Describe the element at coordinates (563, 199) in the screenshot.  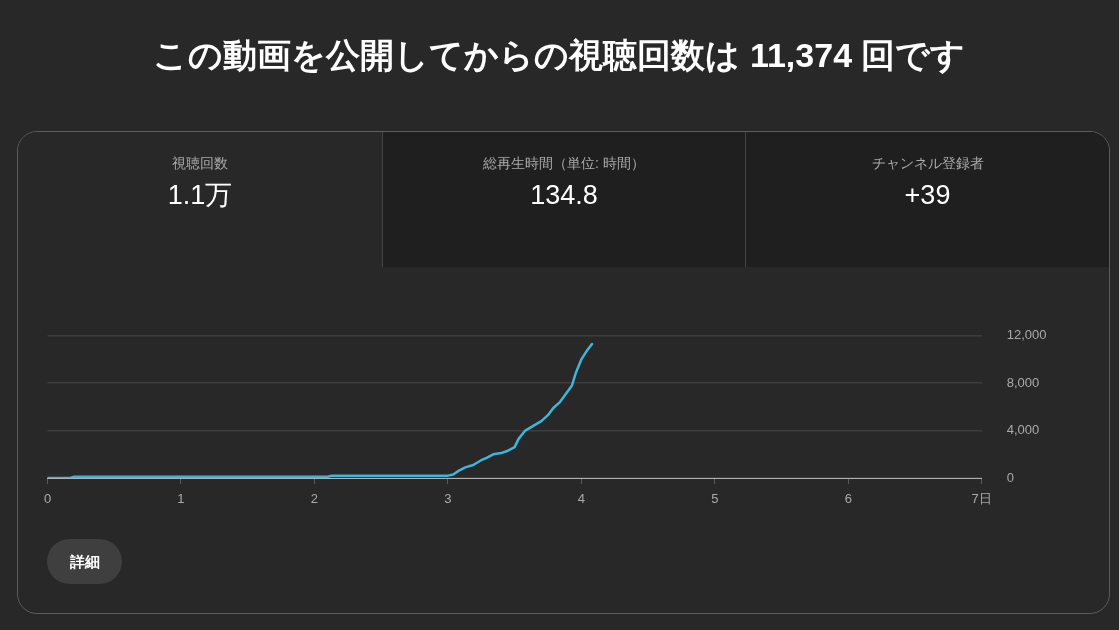
I see `tab: 総再生時間（単位: 時間） 134.8` at that location.